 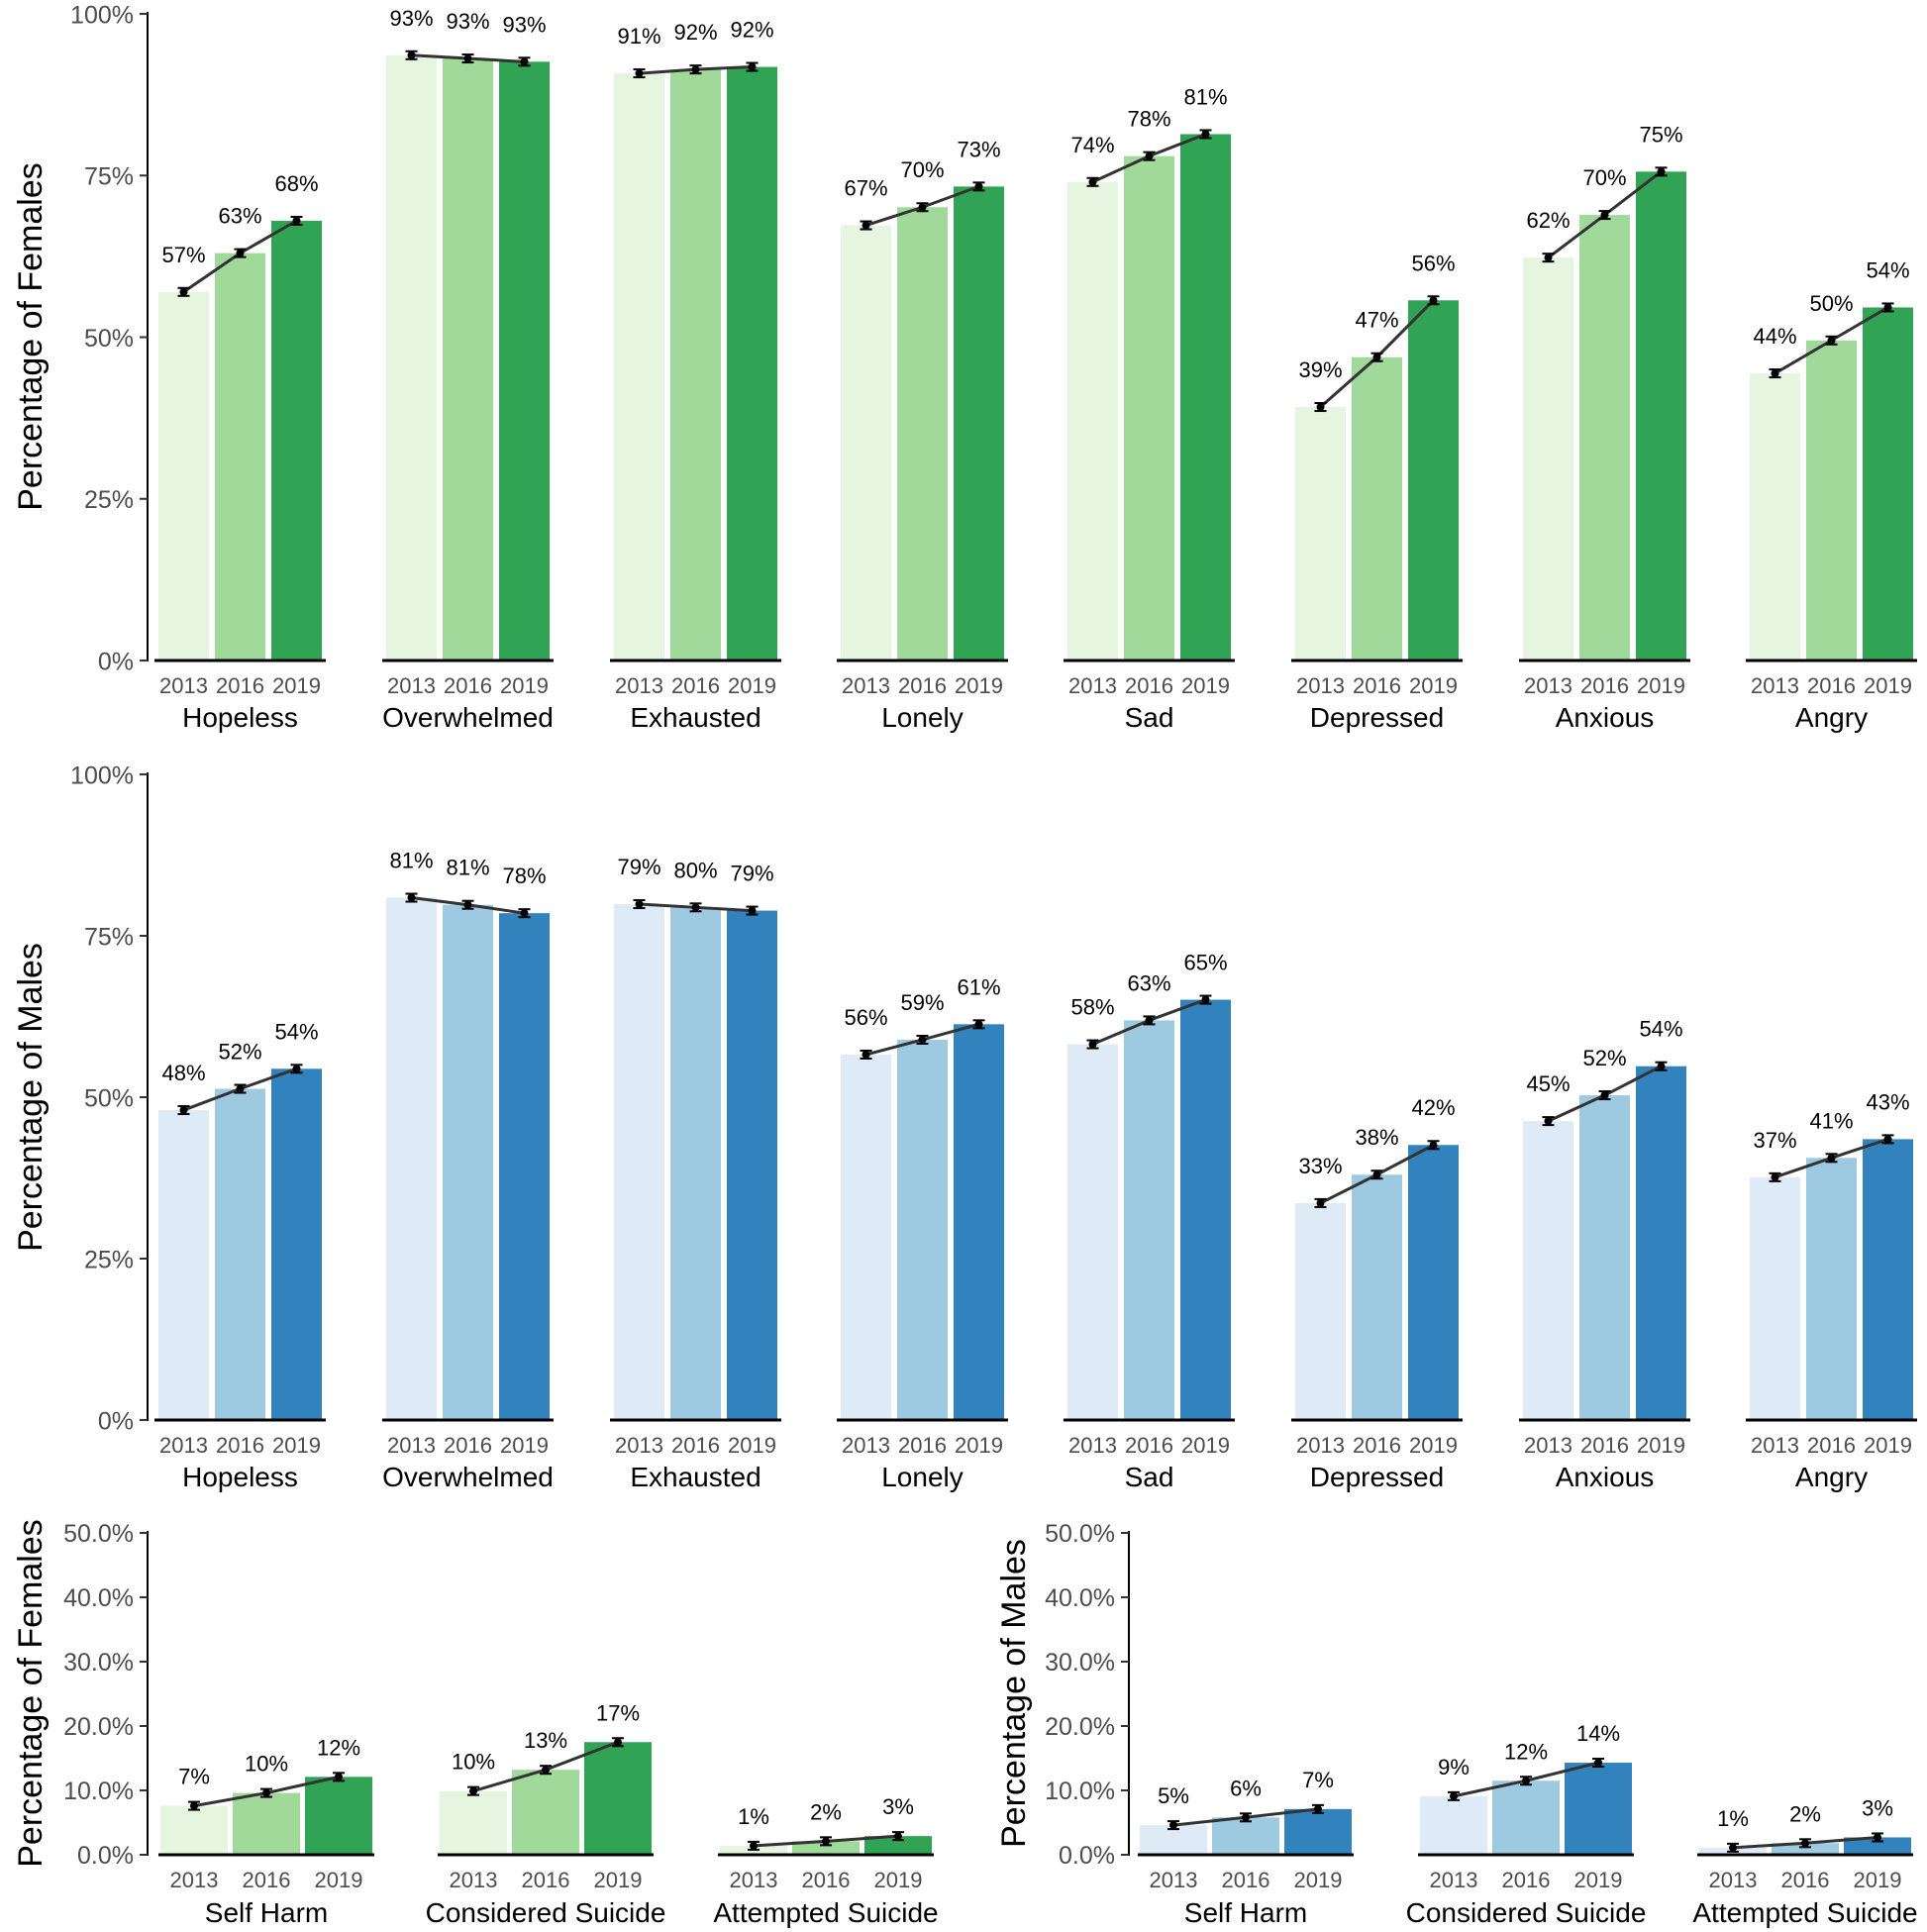 I want to click on bar-group-sad: 58% 2013 63% 2016 65% 2019 Sad, so click(x=1149, y=1221).